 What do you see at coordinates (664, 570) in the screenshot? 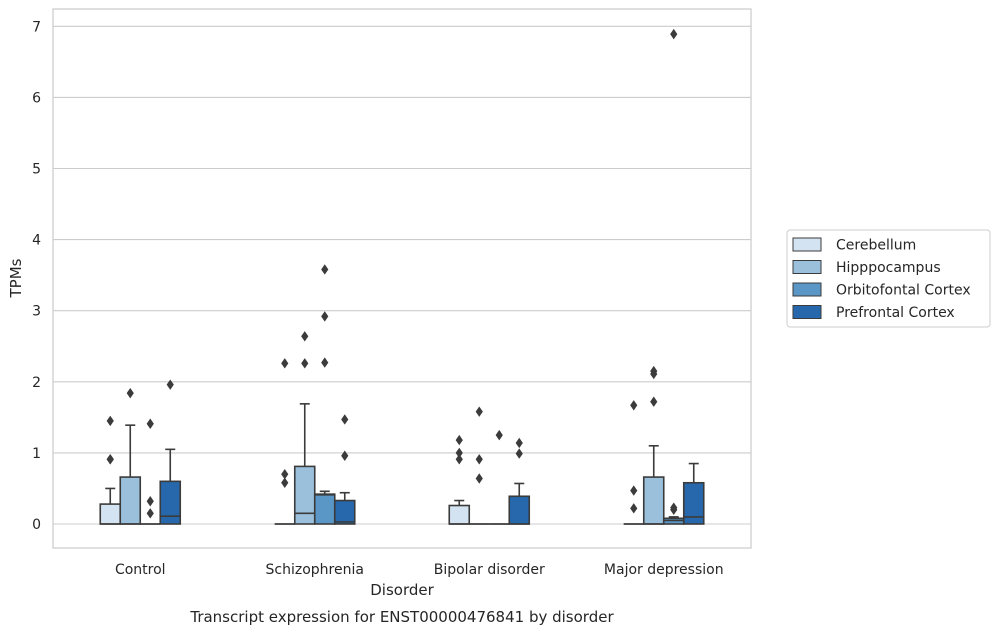
I see `x-tick-label: Major depression` at bounding box center [664, 570].